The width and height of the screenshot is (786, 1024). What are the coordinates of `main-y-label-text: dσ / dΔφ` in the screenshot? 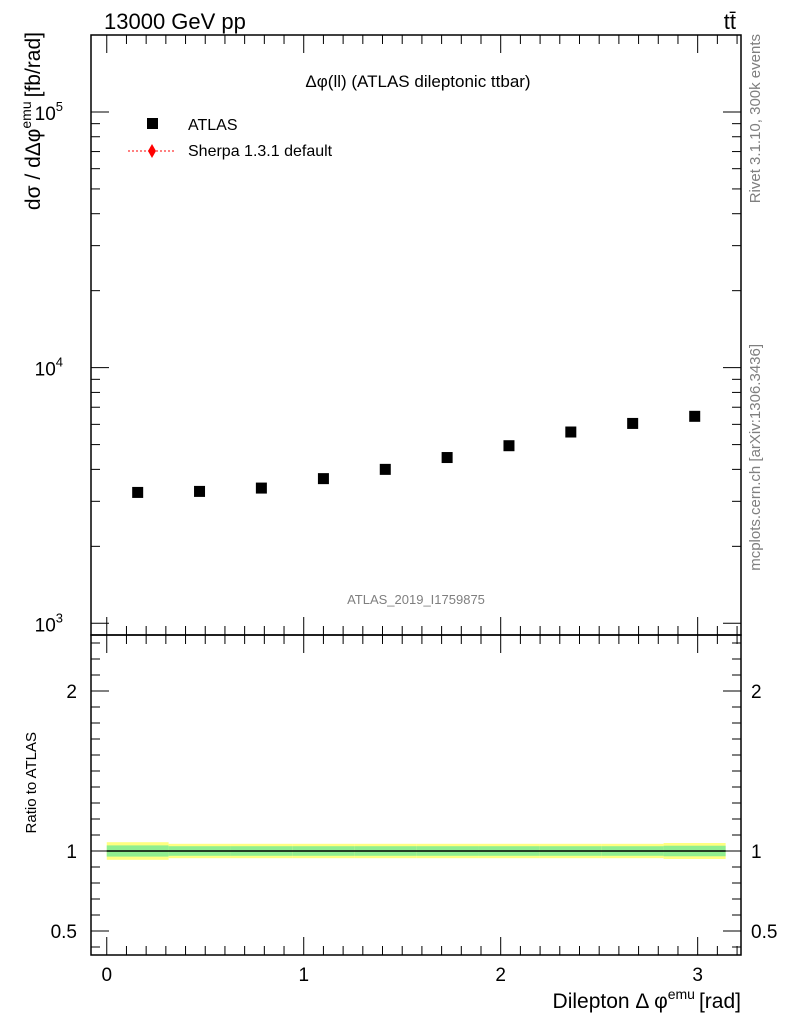 It's located at (33, 169).